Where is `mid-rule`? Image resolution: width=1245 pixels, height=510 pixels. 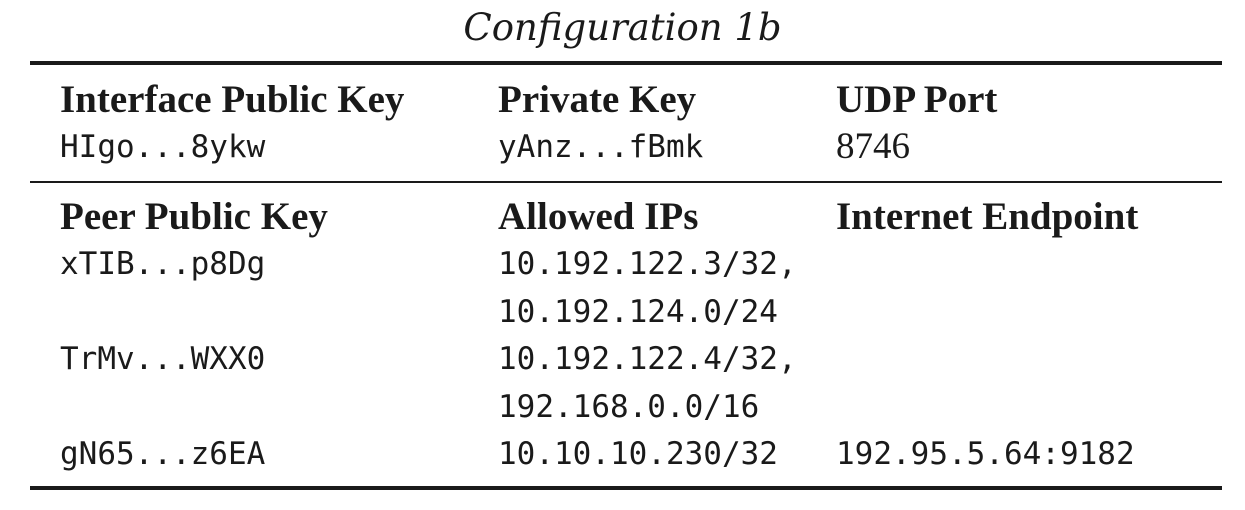
mid-rule is located at coordinates (626, 182).